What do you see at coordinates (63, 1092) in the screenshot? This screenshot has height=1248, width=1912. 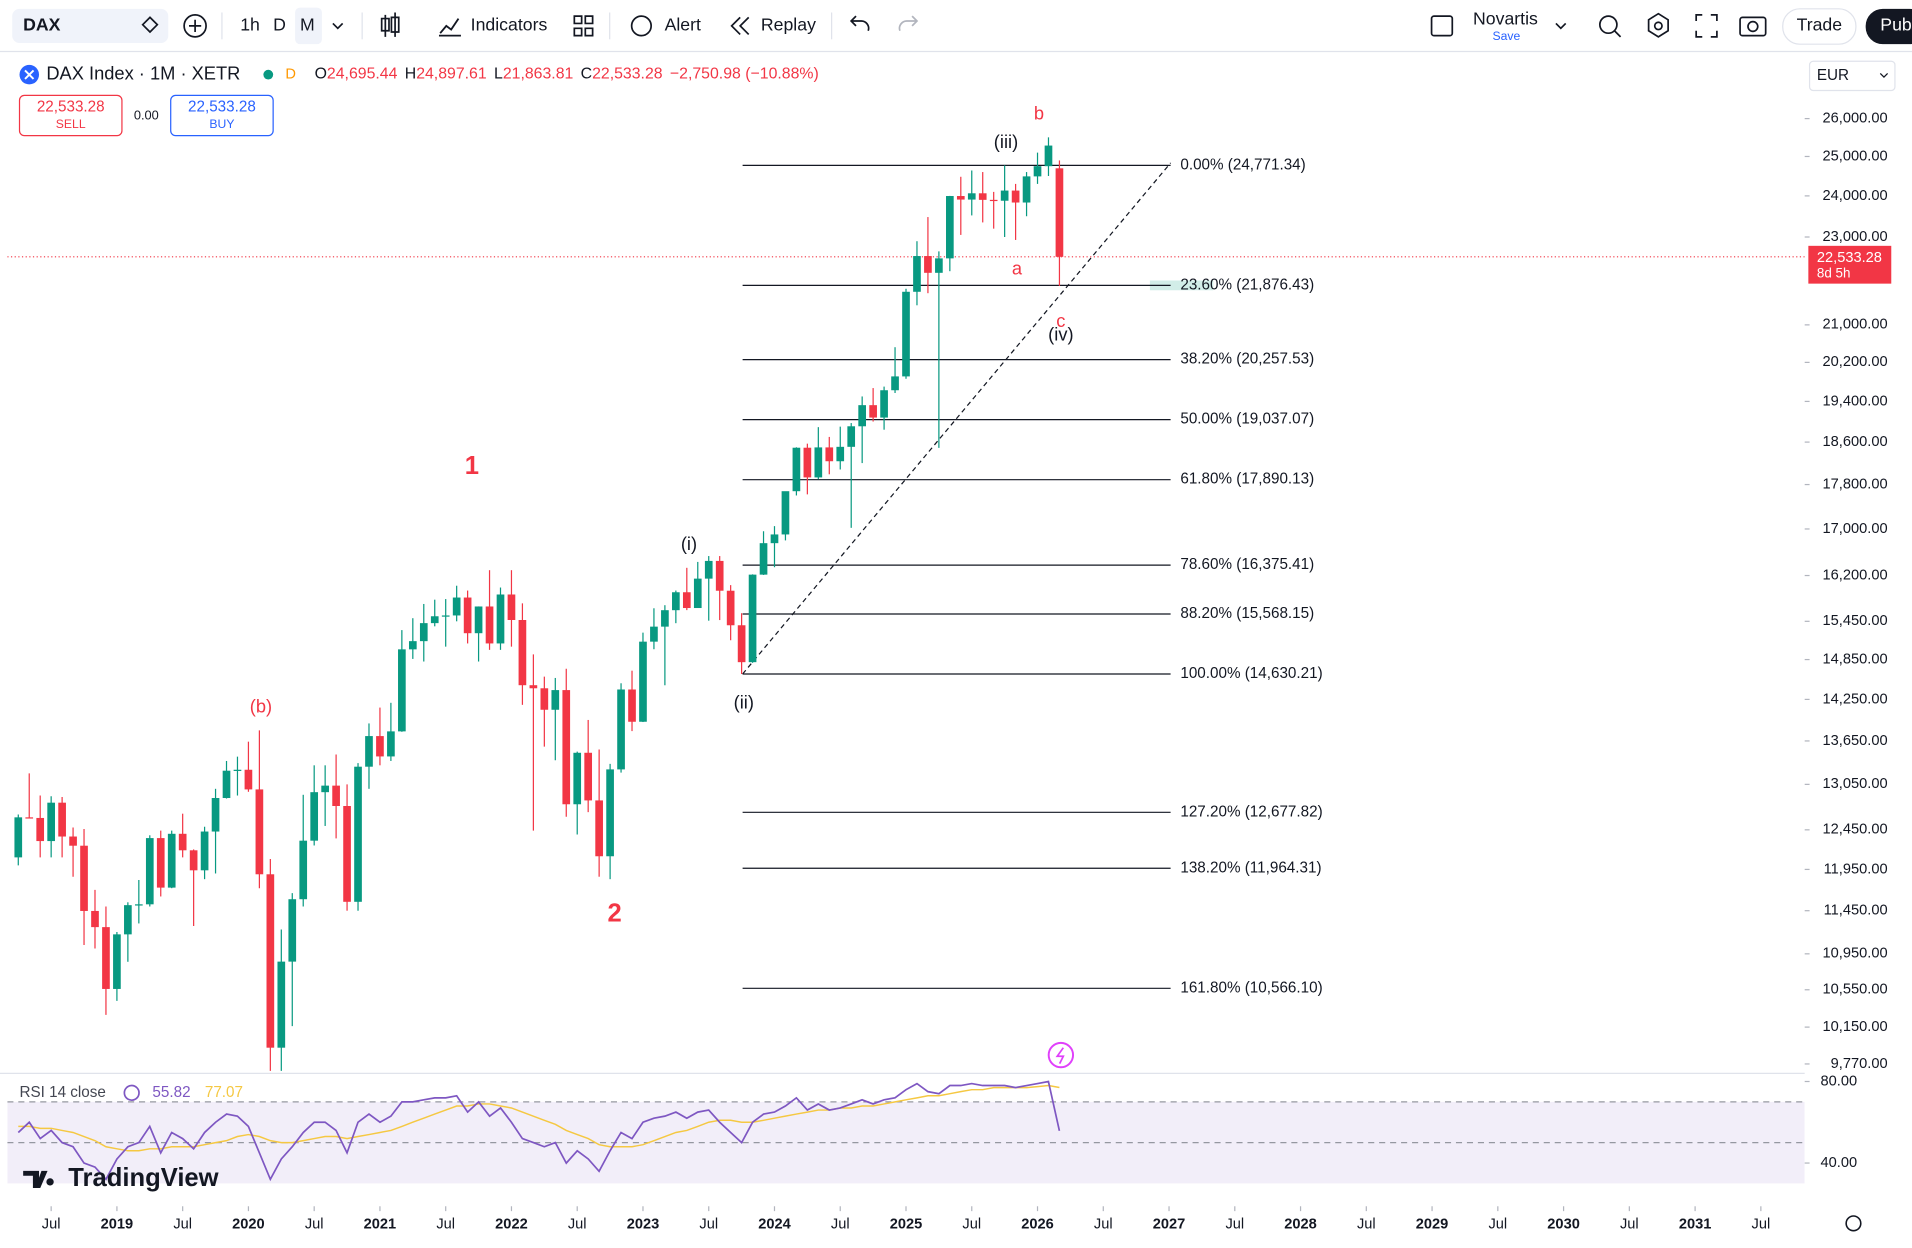 I see `rsi-name: RSI 14 close` at bounding box center [63, 1092].